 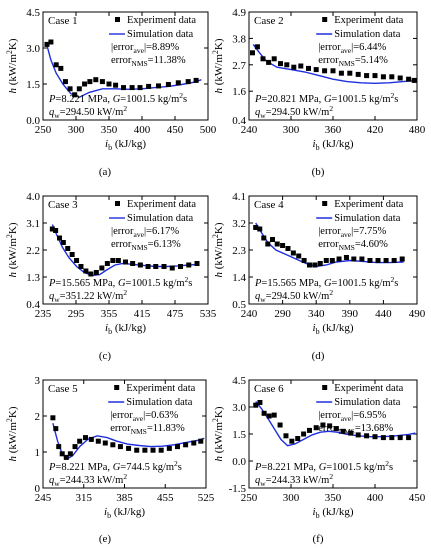 I want to click on y-tick-label: 3.0, so click(x=33, y=49).